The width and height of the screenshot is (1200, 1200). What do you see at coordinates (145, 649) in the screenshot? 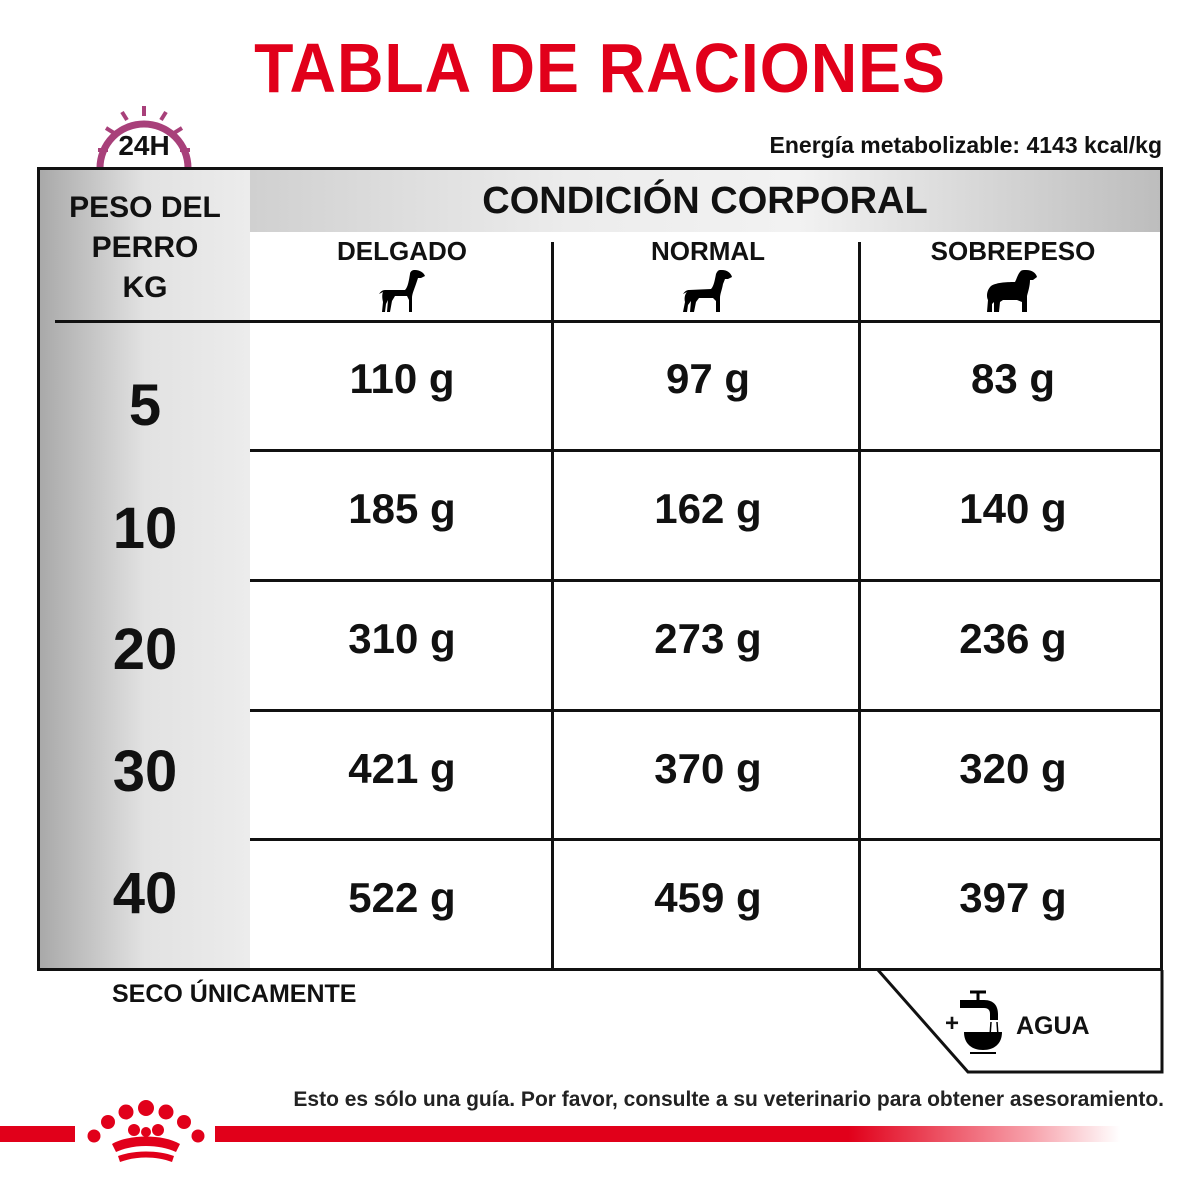
I see `row-weight: 20` at bounding box center [145, 649].